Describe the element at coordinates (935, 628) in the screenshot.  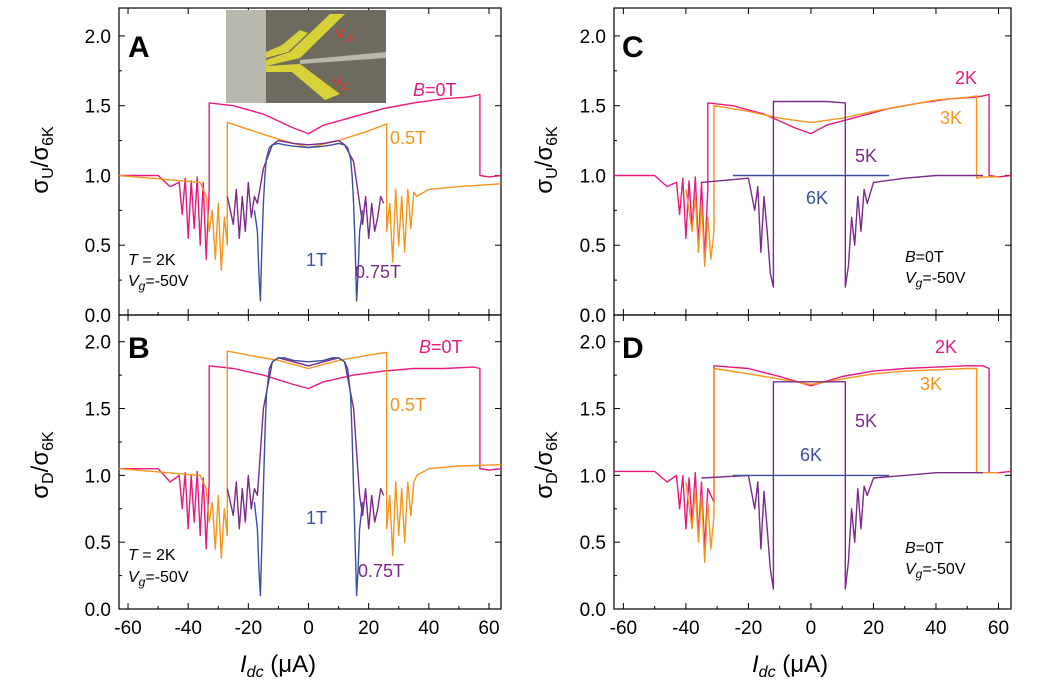
I see `x-tick-label: 40` at that location.